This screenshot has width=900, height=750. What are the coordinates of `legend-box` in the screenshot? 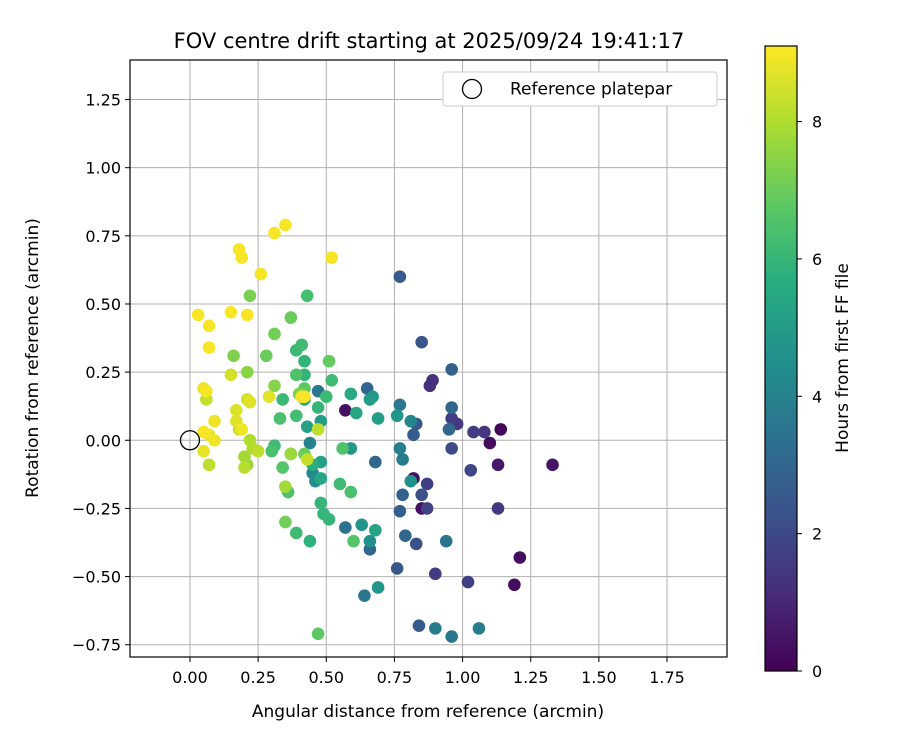 It's located at (580, 89).